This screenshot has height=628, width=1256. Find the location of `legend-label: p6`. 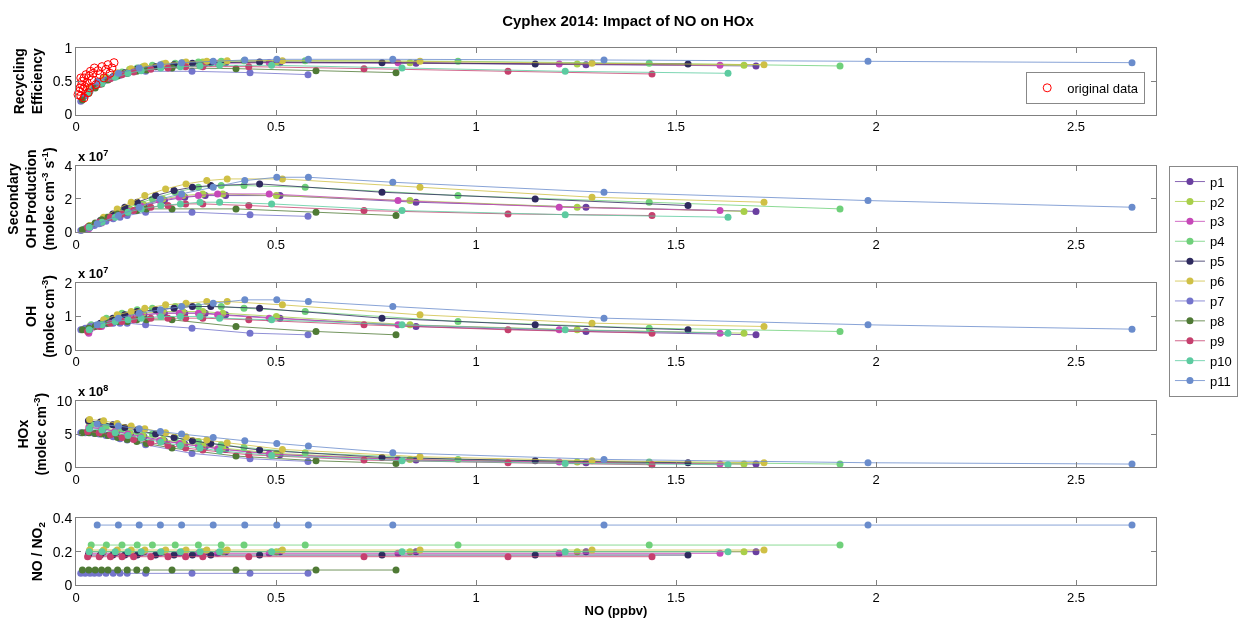

legend-label: p6 is located at coordinates (1217, 282).